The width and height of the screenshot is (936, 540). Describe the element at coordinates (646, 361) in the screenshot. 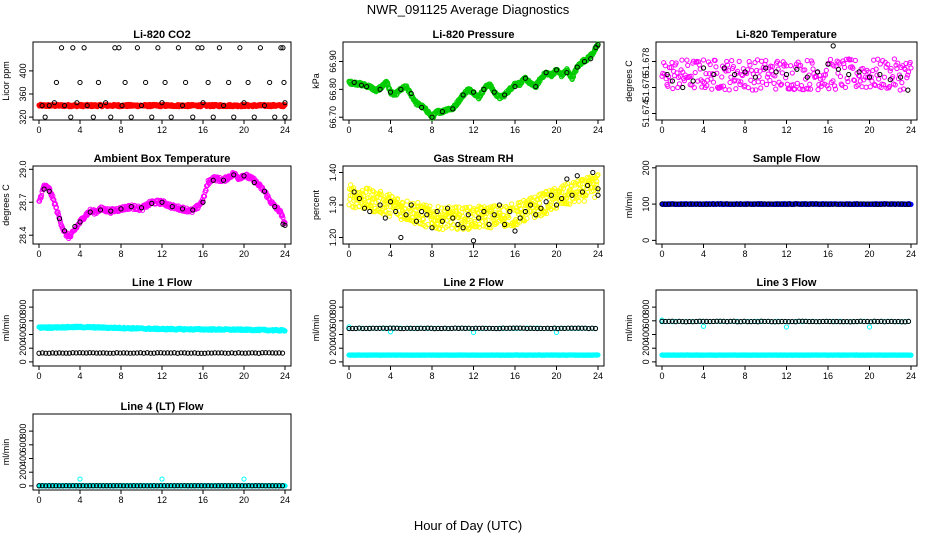

I see `y-tick-label: 0` at that location.